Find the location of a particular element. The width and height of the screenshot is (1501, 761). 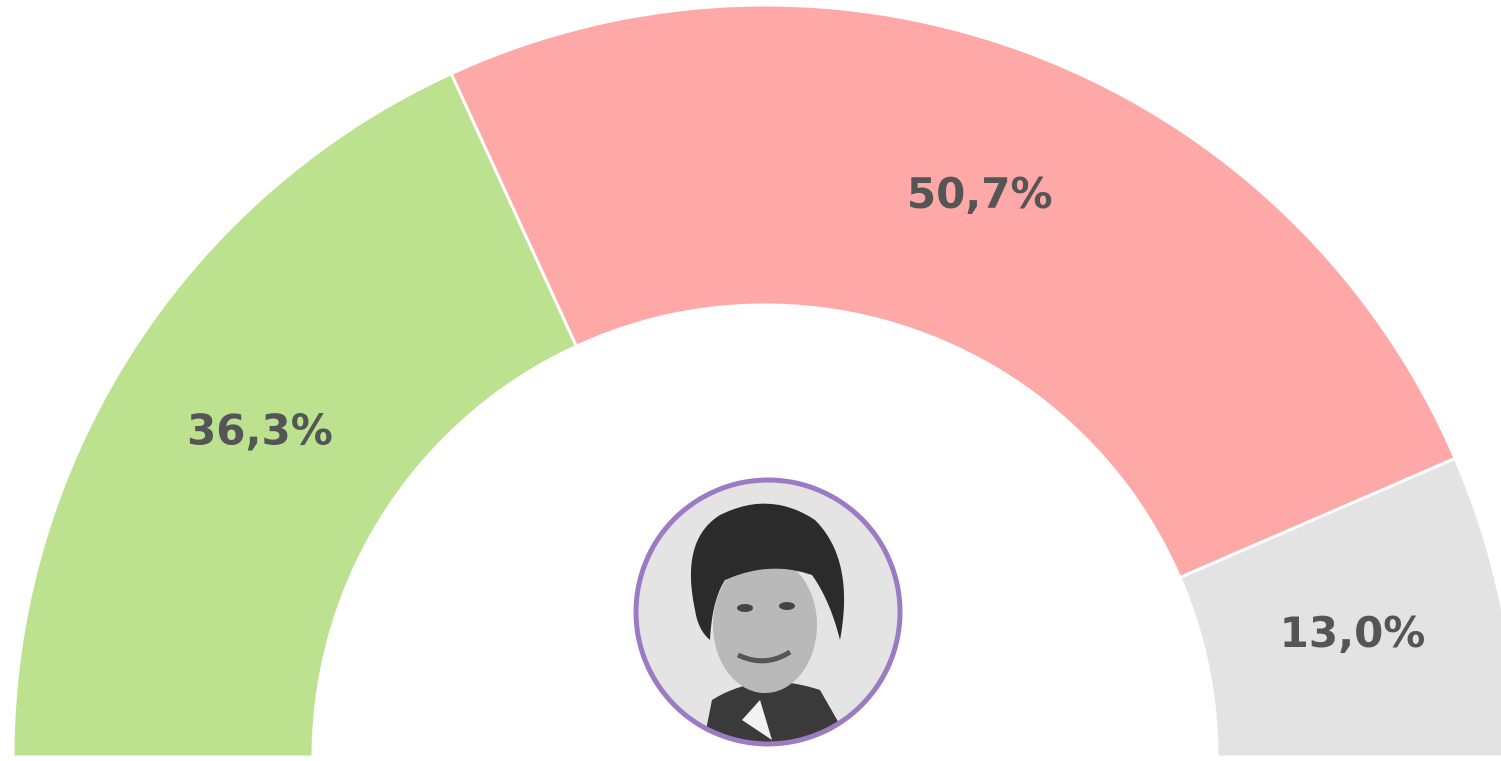

portrait-photo is located at coordinates (768, 612).